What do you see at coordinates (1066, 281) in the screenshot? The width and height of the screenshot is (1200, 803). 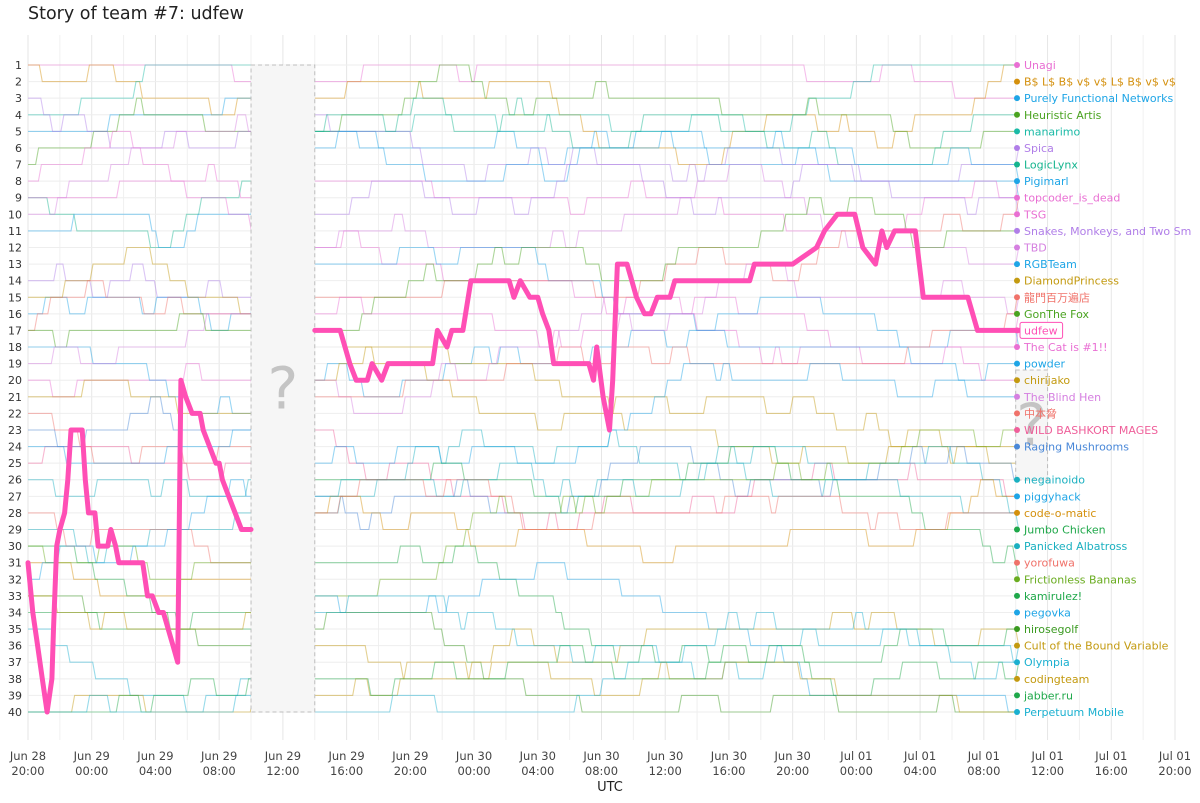 I see `final-standing-14: DiamondPrincess` at bounding box center [1066, 281].